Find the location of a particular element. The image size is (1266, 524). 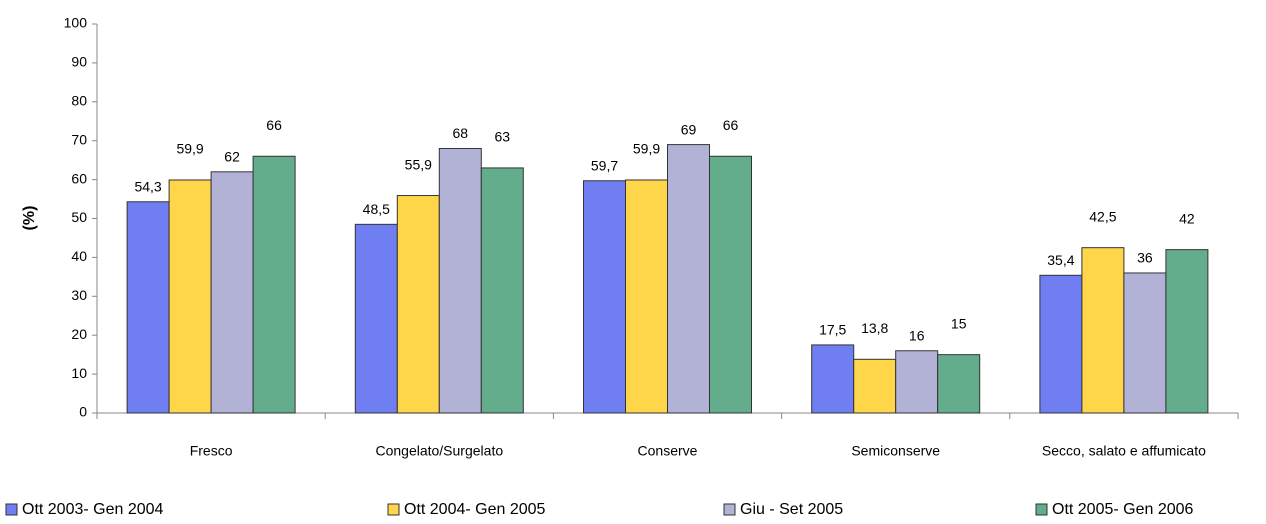

legend-label: Ott 2005- Gen 2006 is located at coordinates (1123, 509).